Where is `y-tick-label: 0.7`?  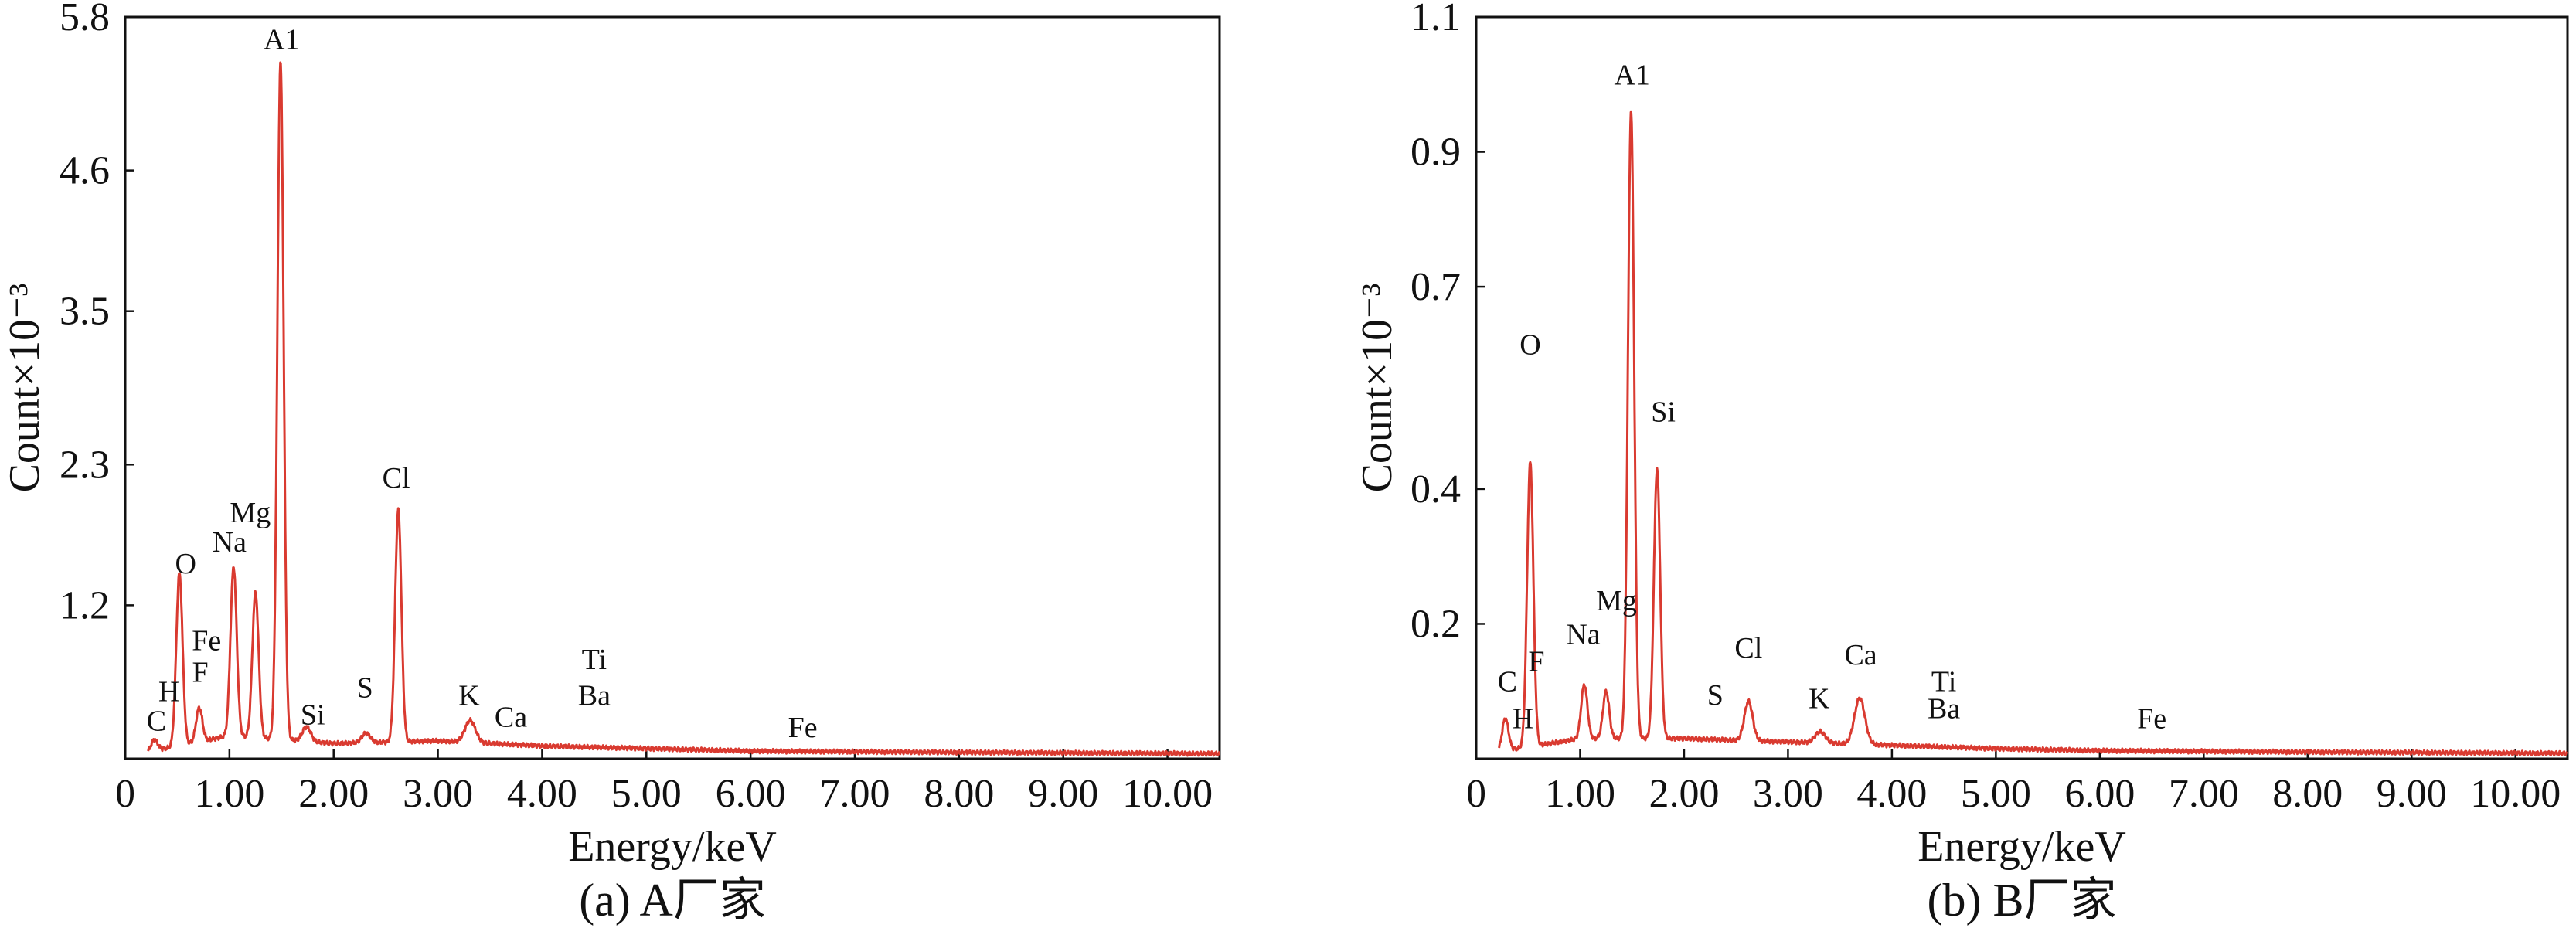
y-tick-label: 0.7 is located at coordinates (1436, 287).